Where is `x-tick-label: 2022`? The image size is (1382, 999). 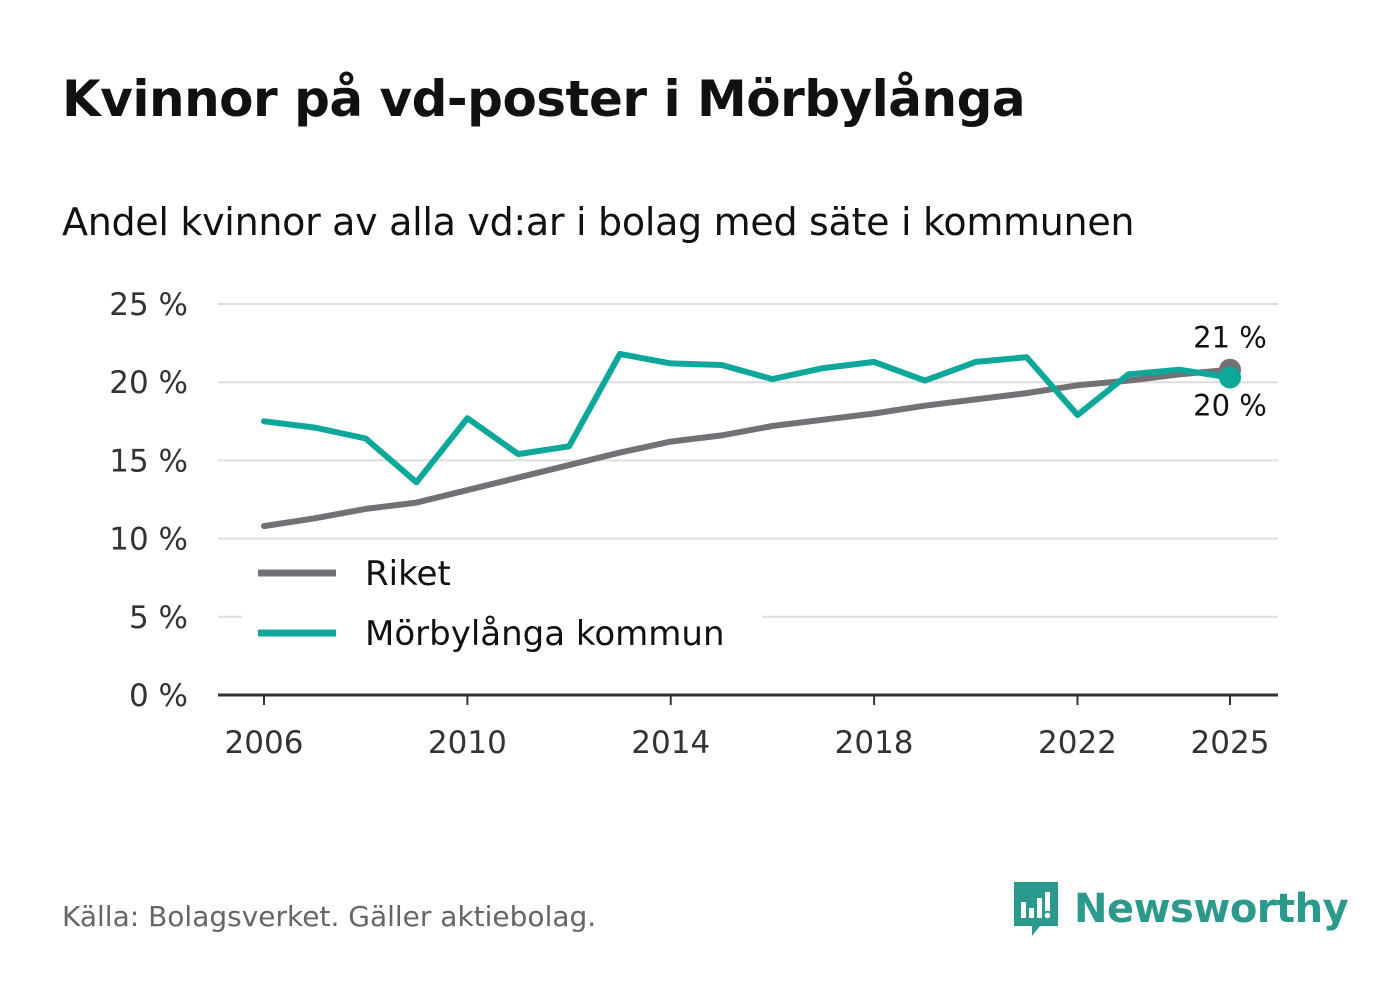
x-tick-label: 2022 is located at coordinates (1077, 743).